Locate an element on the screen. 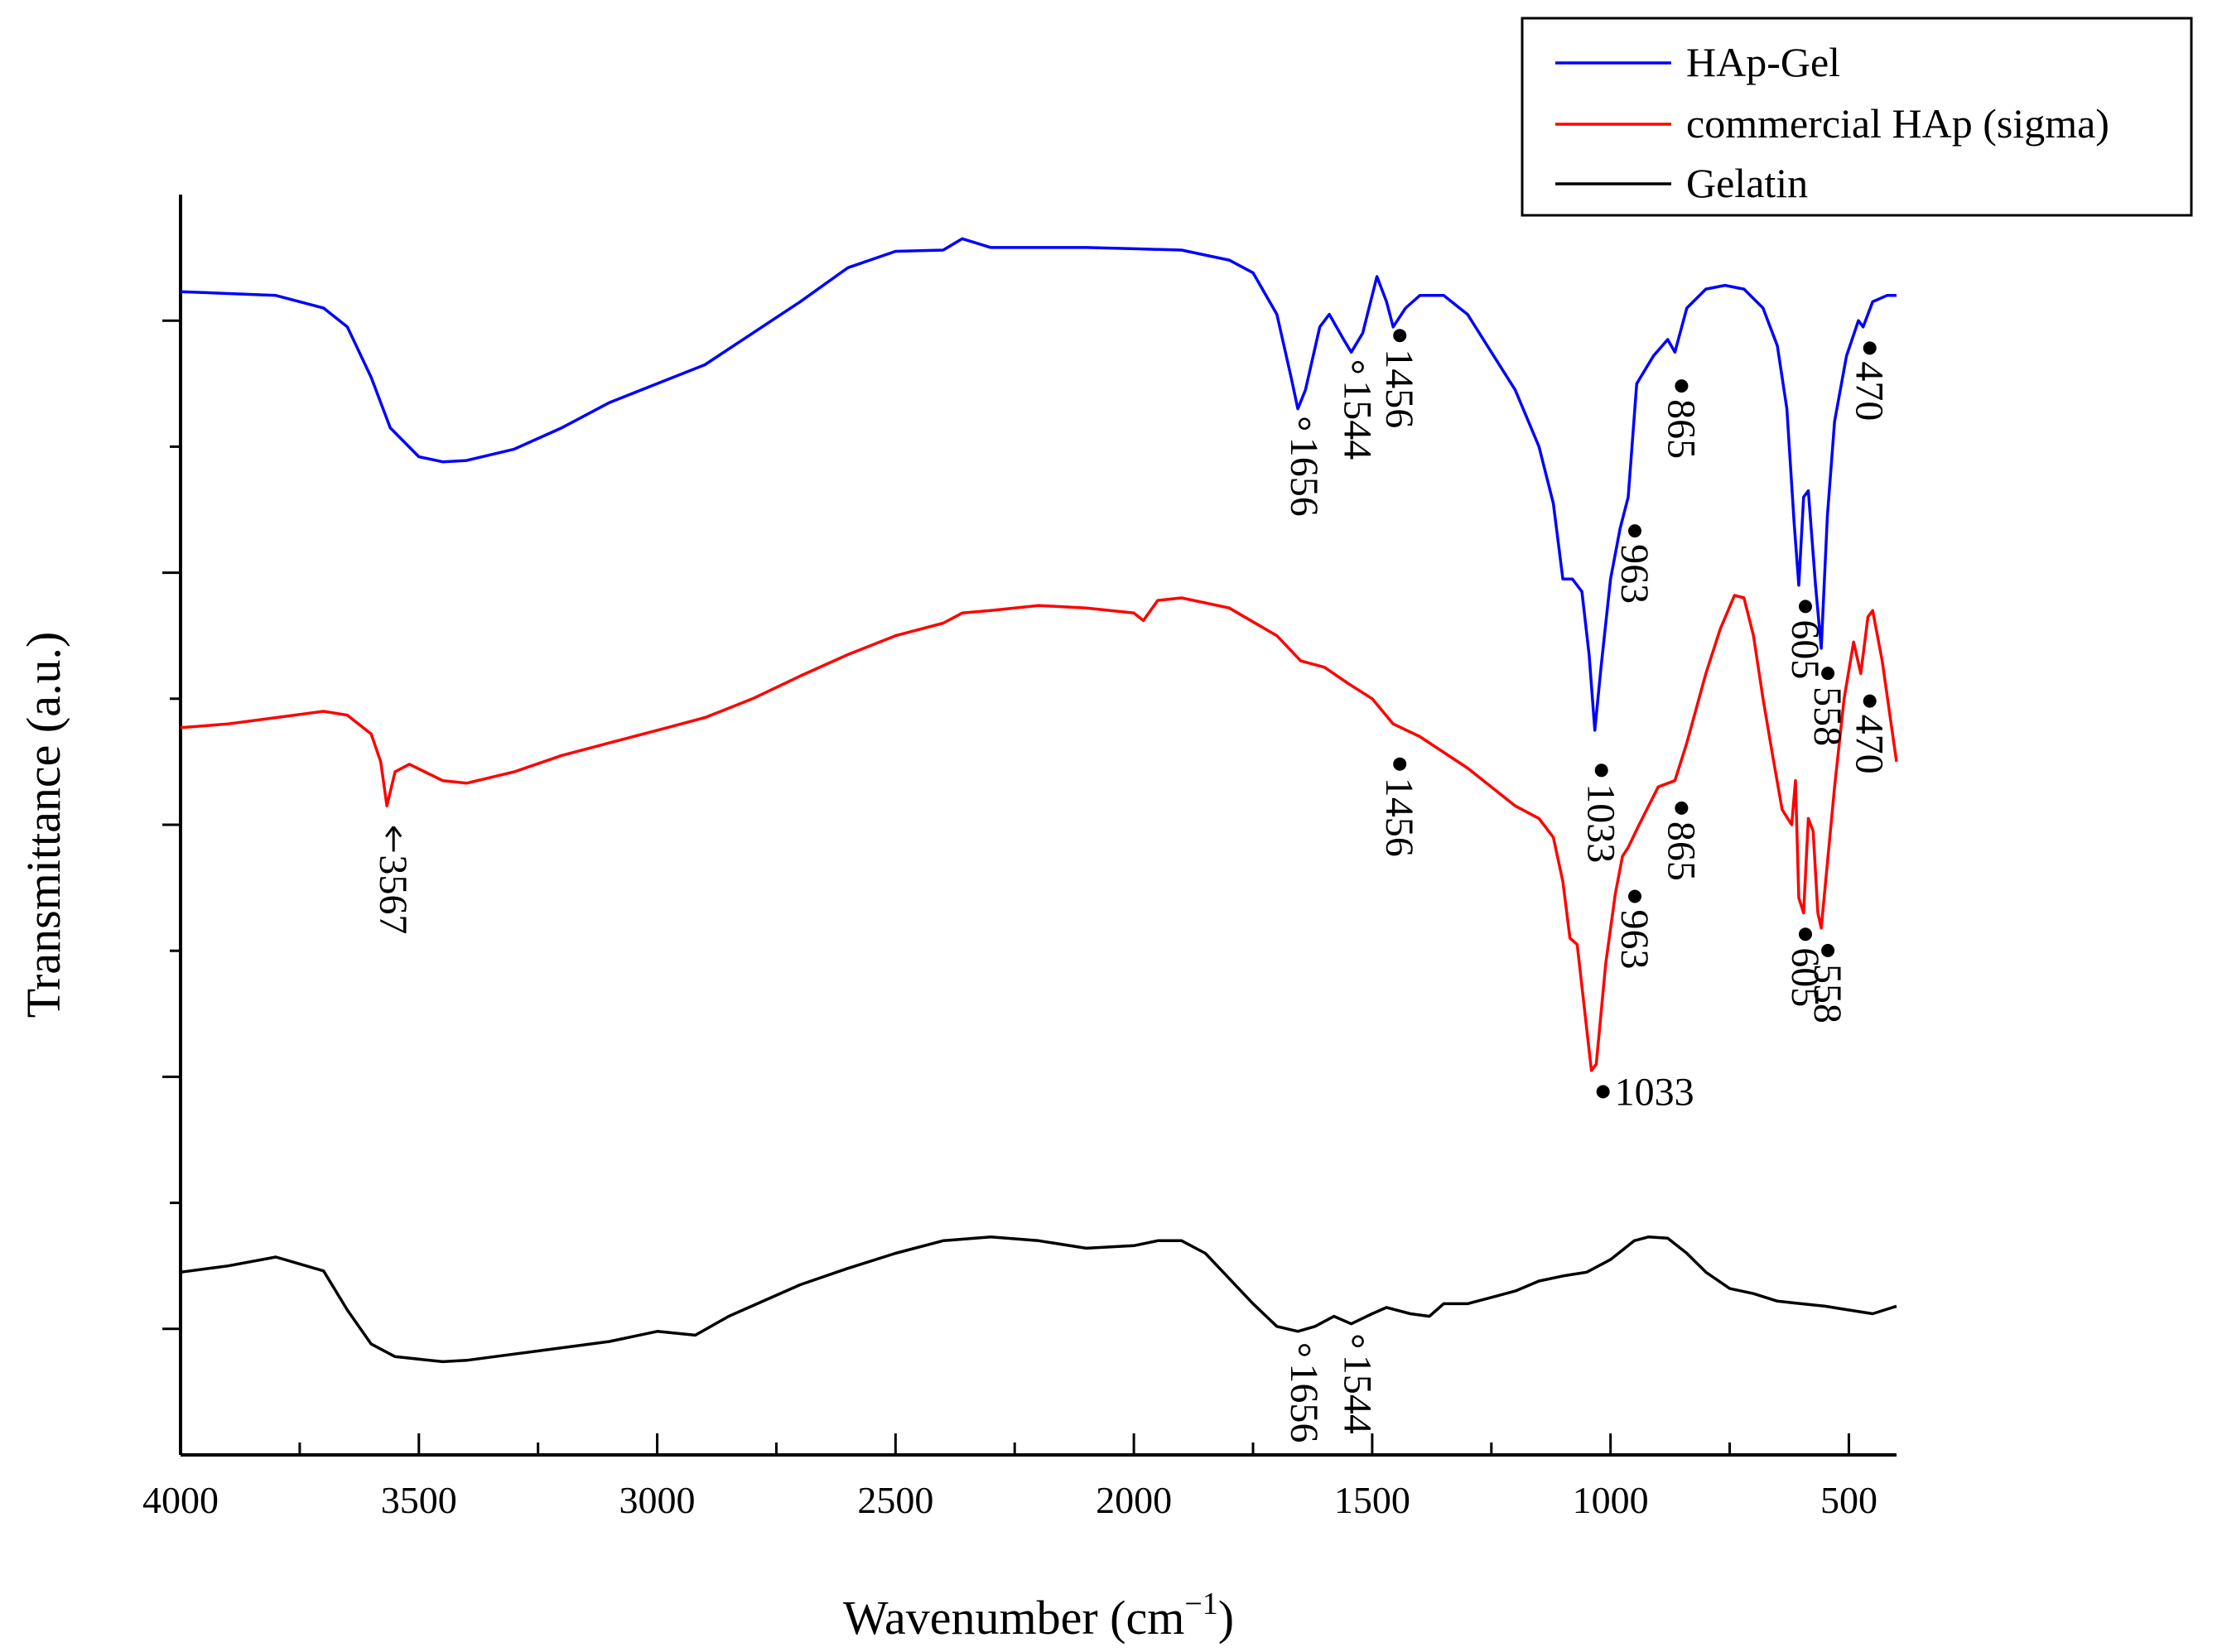 The width and height of the screenshot is (2222, 1652). x-axis-title-superscript: −1 is located at coordinates (1200, 1604).